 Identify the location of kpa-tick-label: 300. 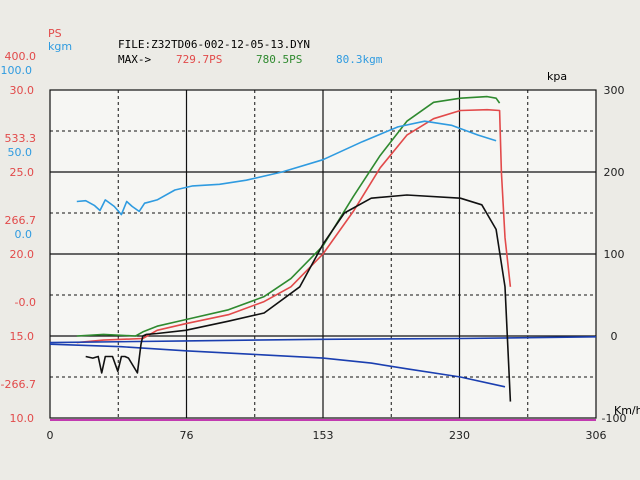
(614, 90).